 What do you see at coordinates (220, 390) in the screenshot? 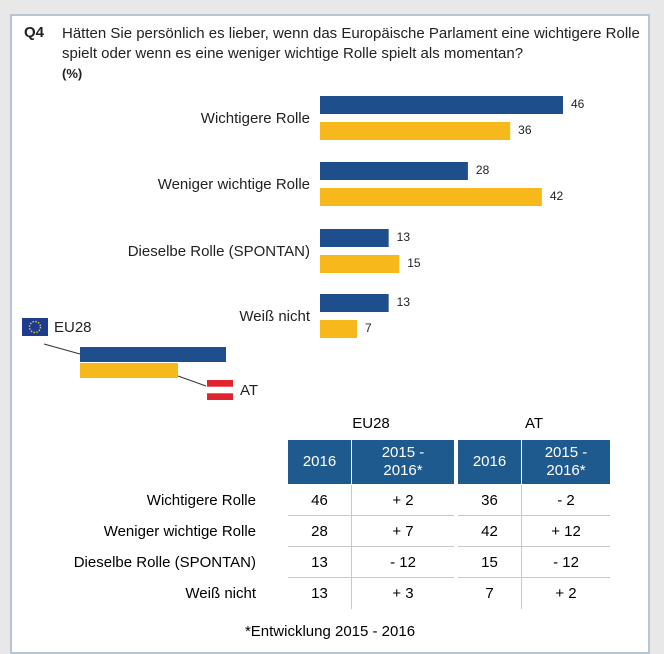
I see `at-flag` at bounding box center [220, 390].